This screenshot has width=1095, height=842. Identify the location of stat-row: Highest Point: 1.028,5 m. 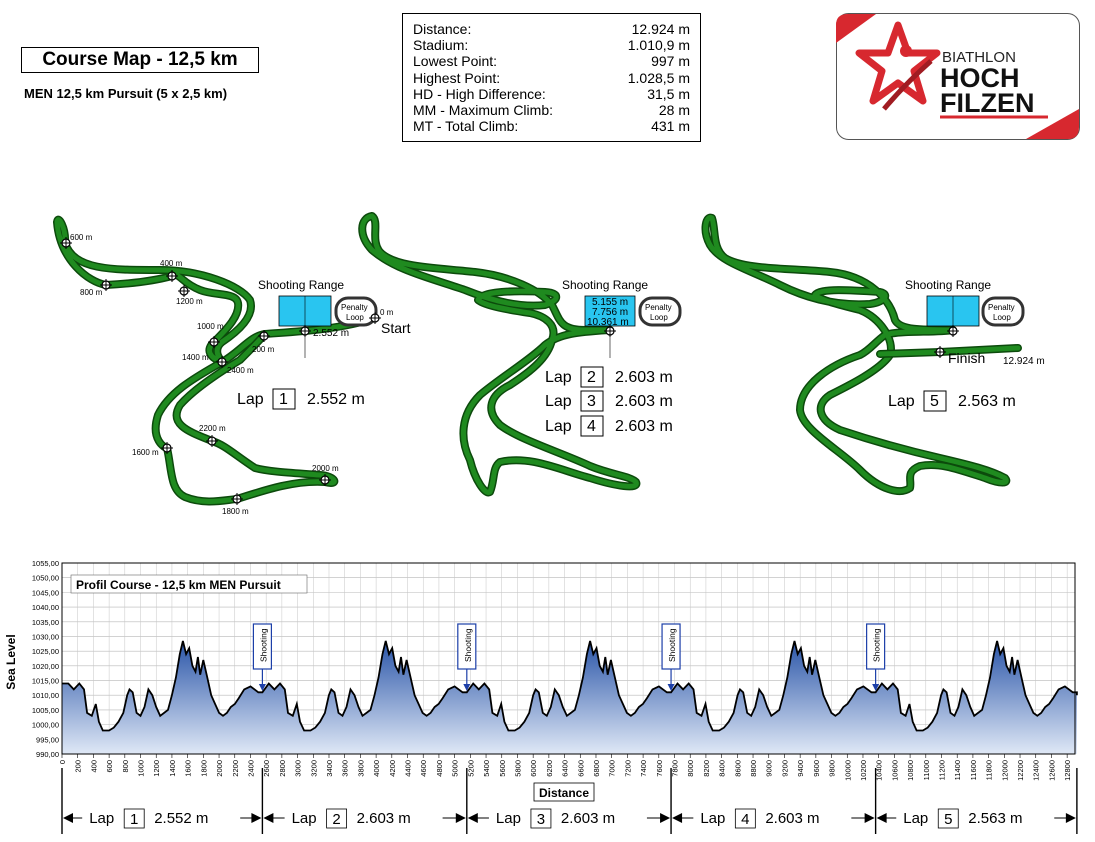
(551, 78).